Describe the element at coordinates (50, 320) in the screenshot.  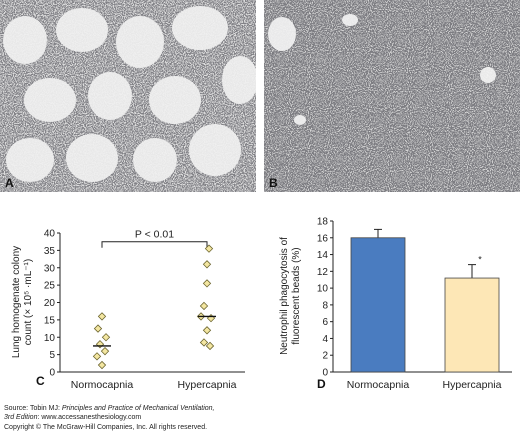
I see `y-tick-label-c: 15` at that location.